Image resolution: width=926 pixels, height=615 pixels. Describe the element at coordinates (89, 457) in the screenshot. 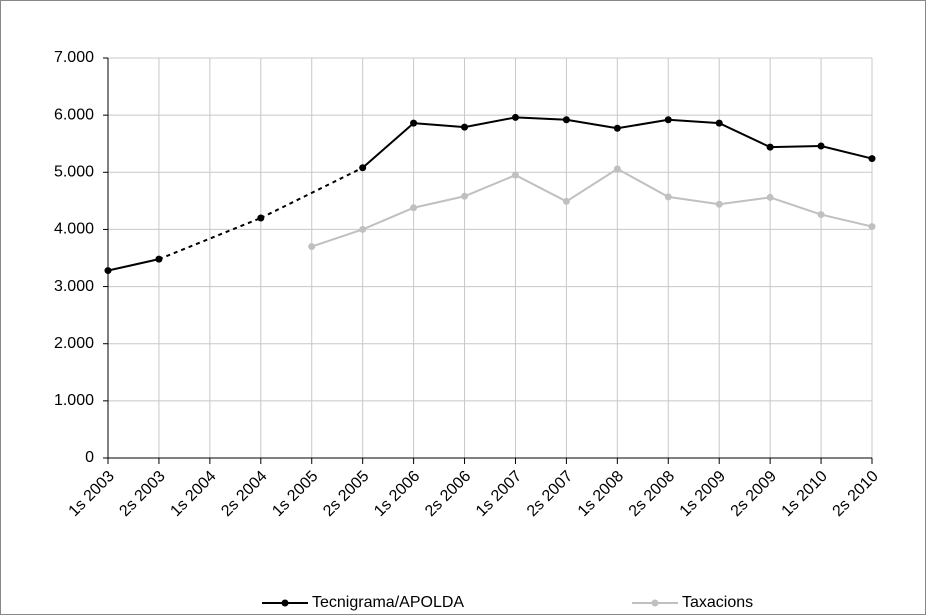

I see `y-tick-label: 0` at that location.